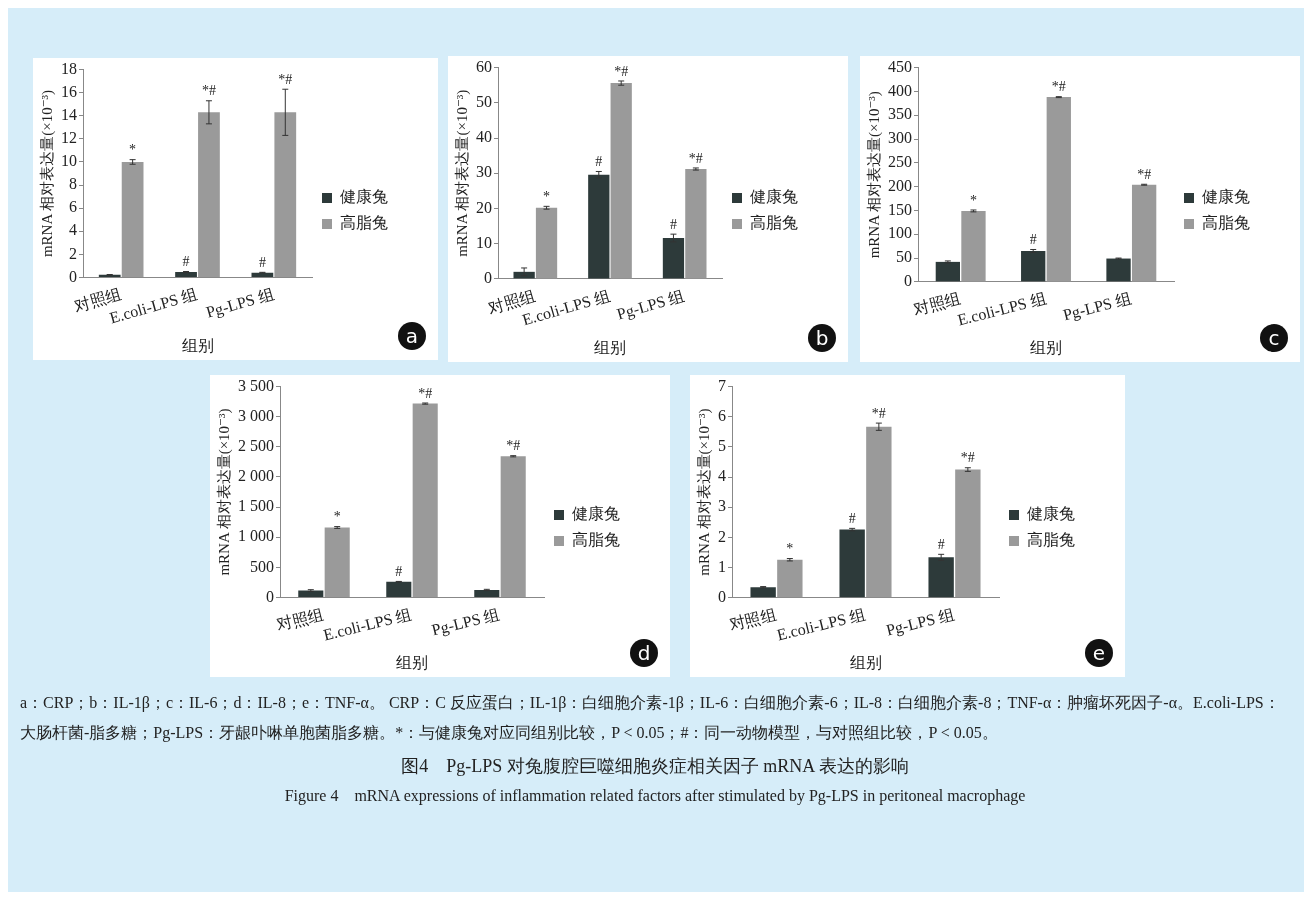 Image resolution: width=1312 pixels, height=900 pixels. What do you see at coordinates (722, 506) in the screenshot?
I see `y-tick-label: 3` at bounding box center [722, 506].